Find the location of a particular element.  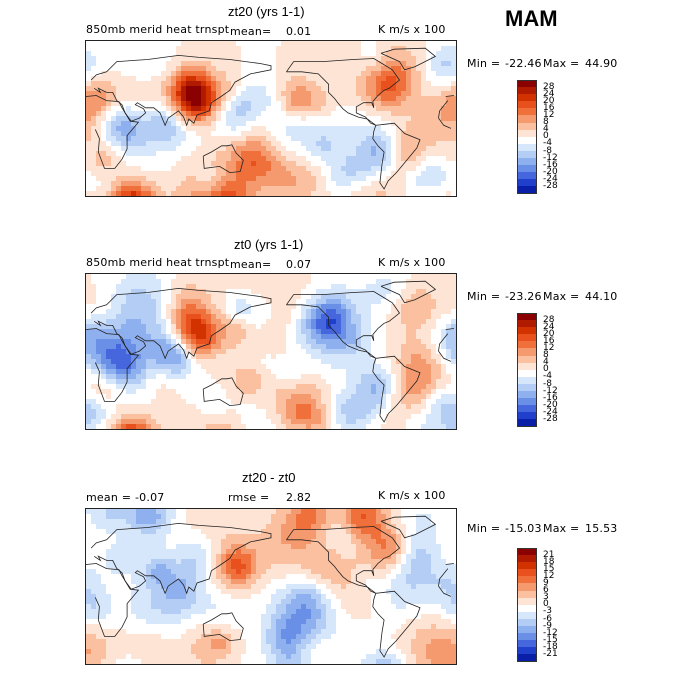

colorbar-swatch is located at coordinates (527, 84).